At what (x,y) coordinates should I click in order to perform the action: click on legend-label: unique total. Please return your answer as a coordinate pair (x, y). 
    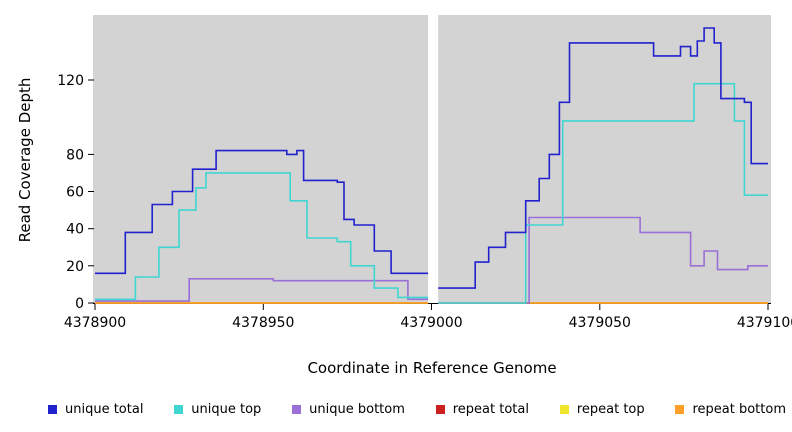
    Looking at the image, I should click on (104, 409).